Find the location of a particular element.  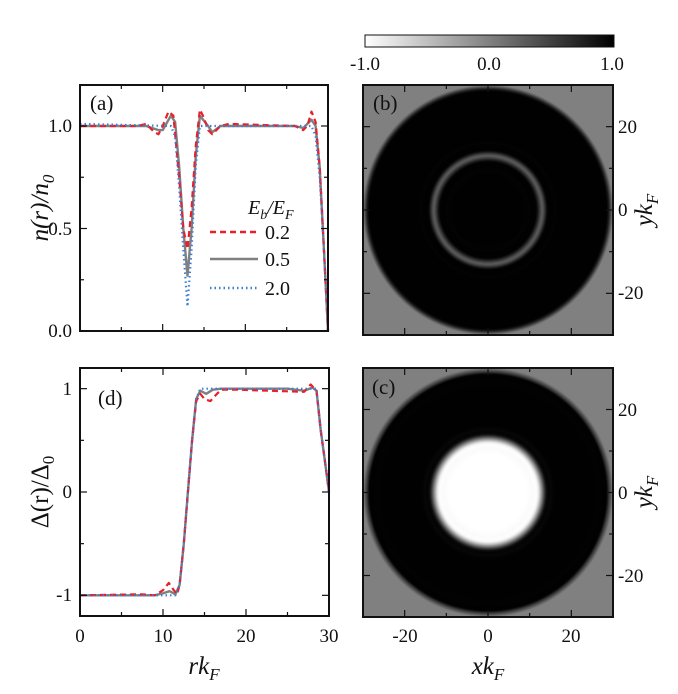

heatmap-density-b is located at coordinates (488, 210).